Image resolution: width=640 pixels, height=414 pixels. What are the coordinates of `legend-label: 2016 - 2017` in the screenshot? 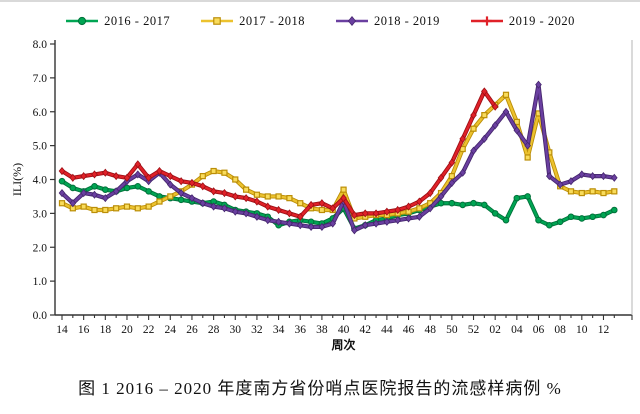 It's located at (137, 20).